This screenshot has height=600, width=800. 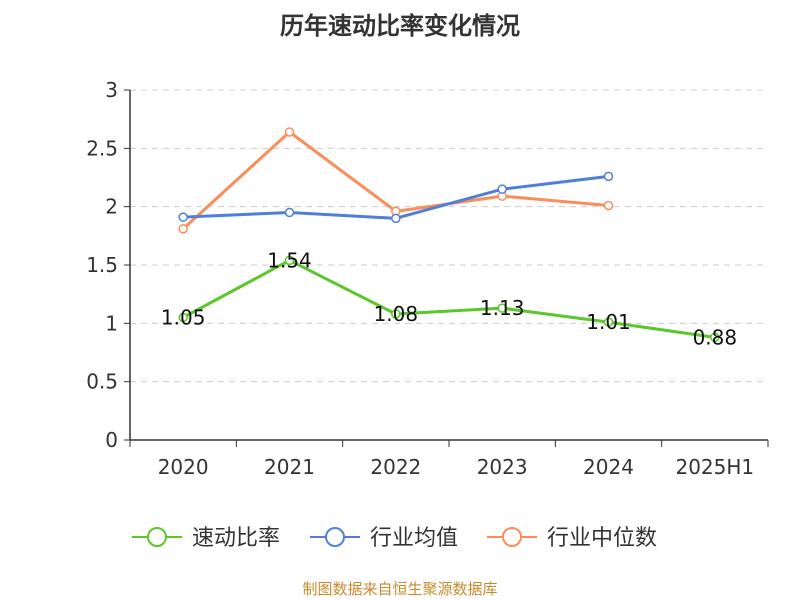 What do you see at coordinates (400, 26) in the screenshot?
I see `chart-title: 历年速动比率变化情况` at bounding box center [400, 26].